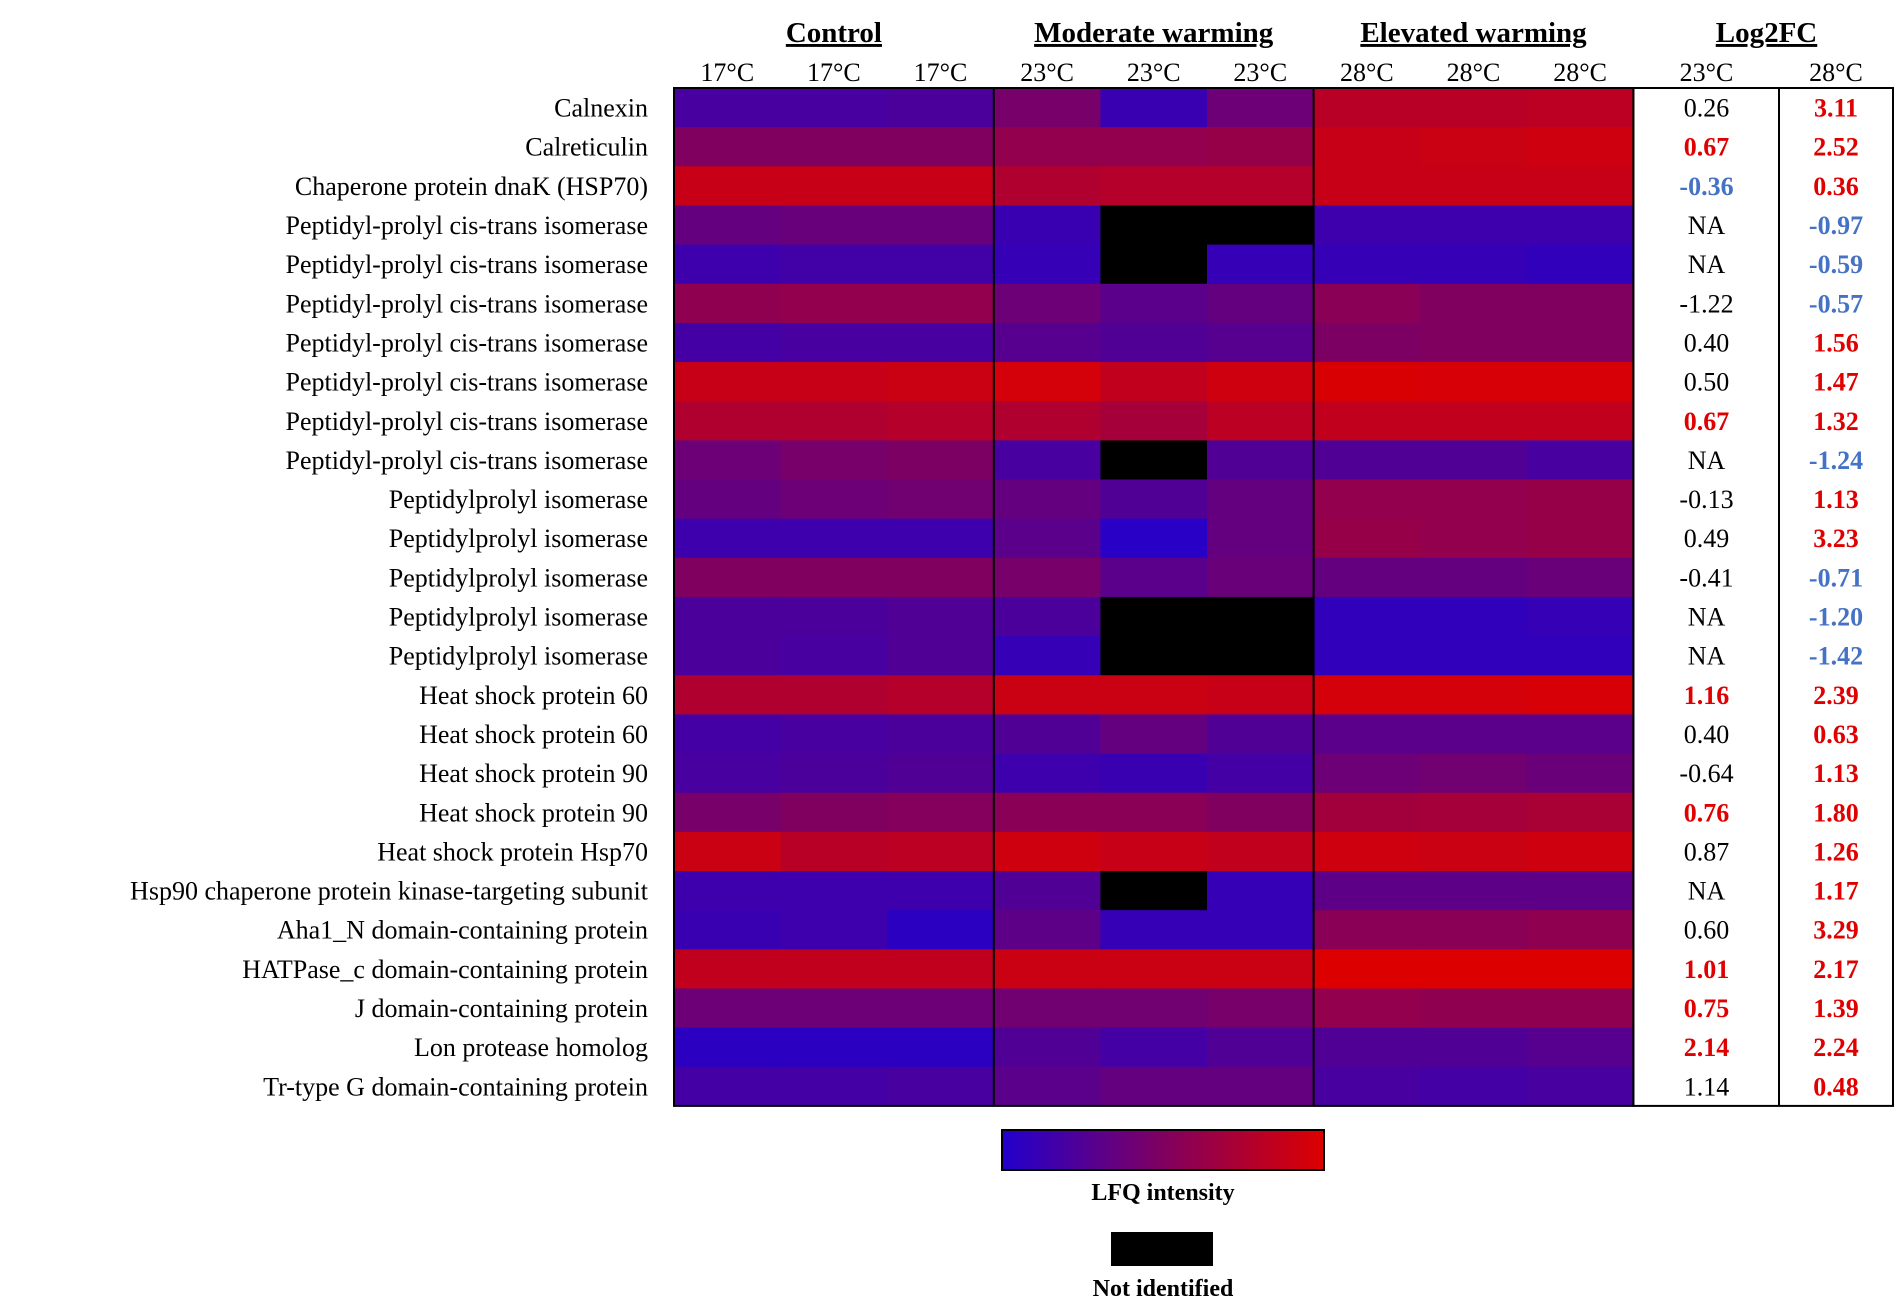  What do you see at coordinates (1836, 421) in the screenshot?
I see `log2fc-value: 1.32` at bounding box center [1836, 421].